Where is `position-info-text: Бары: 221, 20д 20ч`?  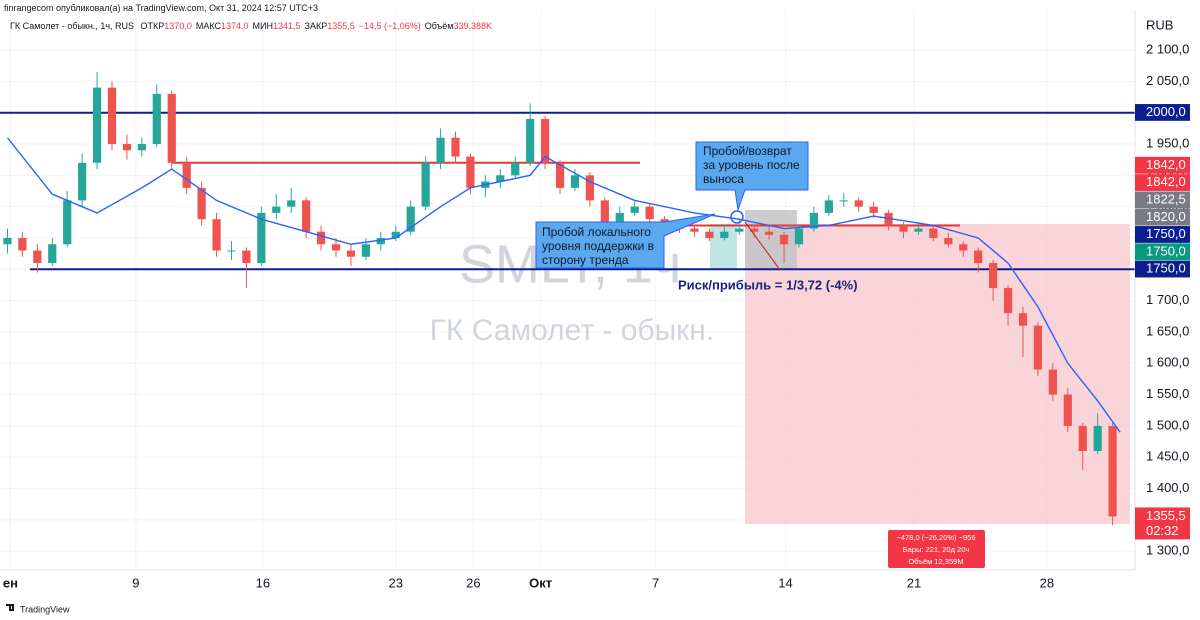 position-info-text: Бары: 221, 20д 20ч is located at coordinates (936, 549).